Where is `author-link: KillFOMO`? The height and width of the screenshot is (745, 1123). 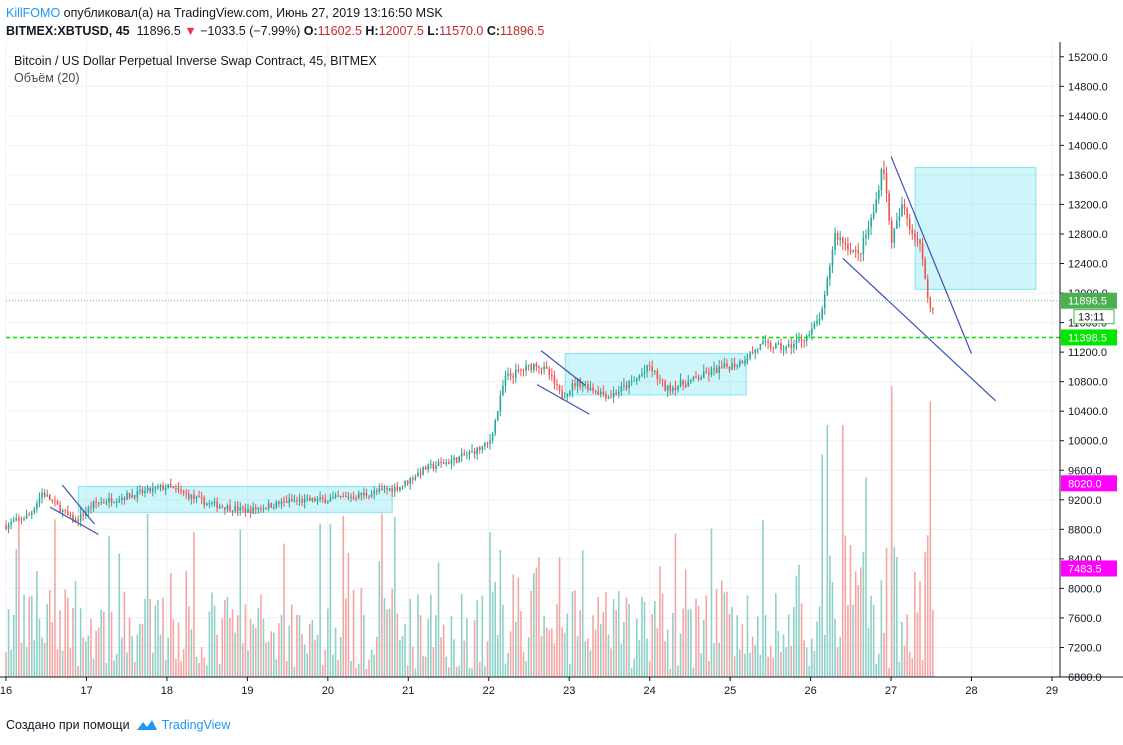 author-link: KillFOMO is located at coordinates (33, 13).